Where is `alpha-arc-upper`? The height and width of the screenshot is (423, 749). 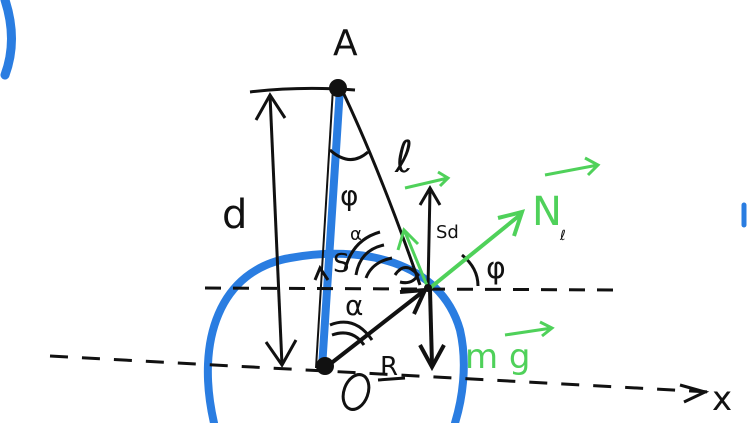
alpha-arc-upper is located at coordinates (362, 250).